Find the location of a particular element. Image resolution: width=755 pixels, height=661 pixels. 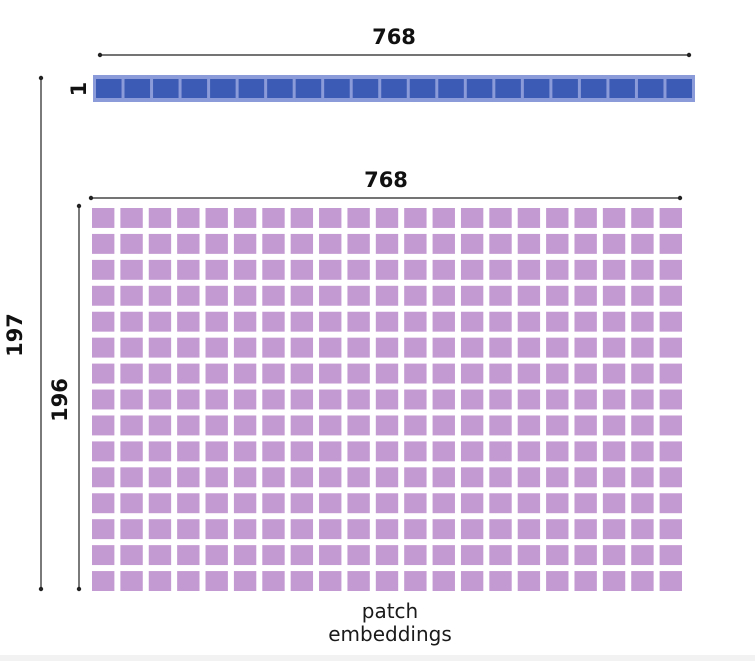

total-height-dimension: 197 is located at coordinates (23, 333).